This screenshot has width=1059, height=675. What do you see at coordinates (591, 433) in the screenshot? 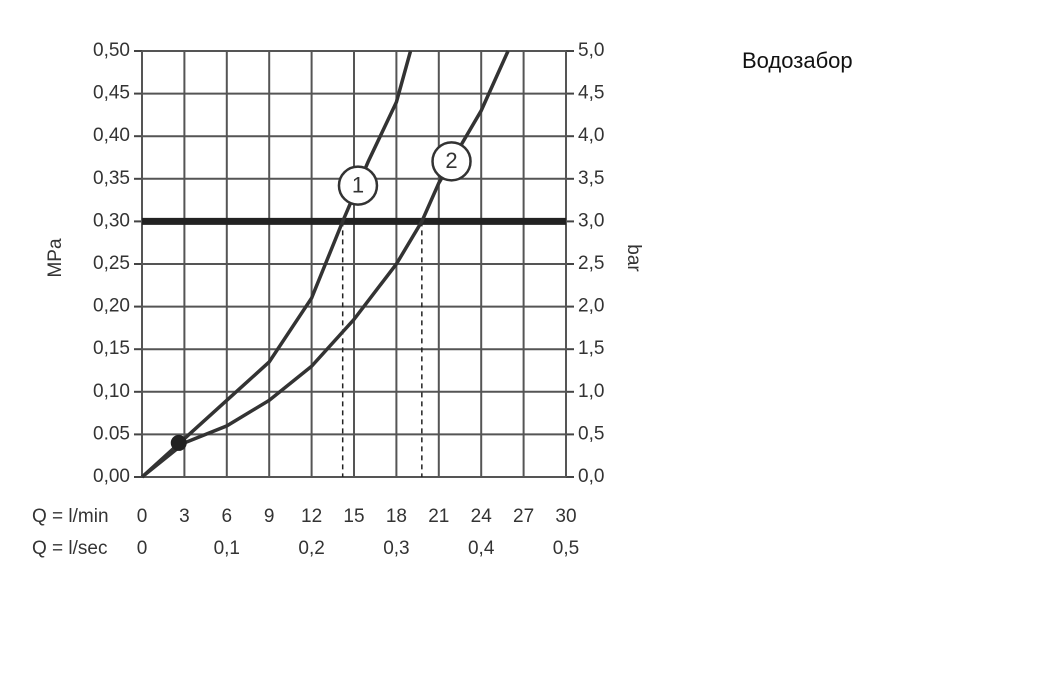
I see `y2-tick-label: 0,5` at bounding box center [591, 433].